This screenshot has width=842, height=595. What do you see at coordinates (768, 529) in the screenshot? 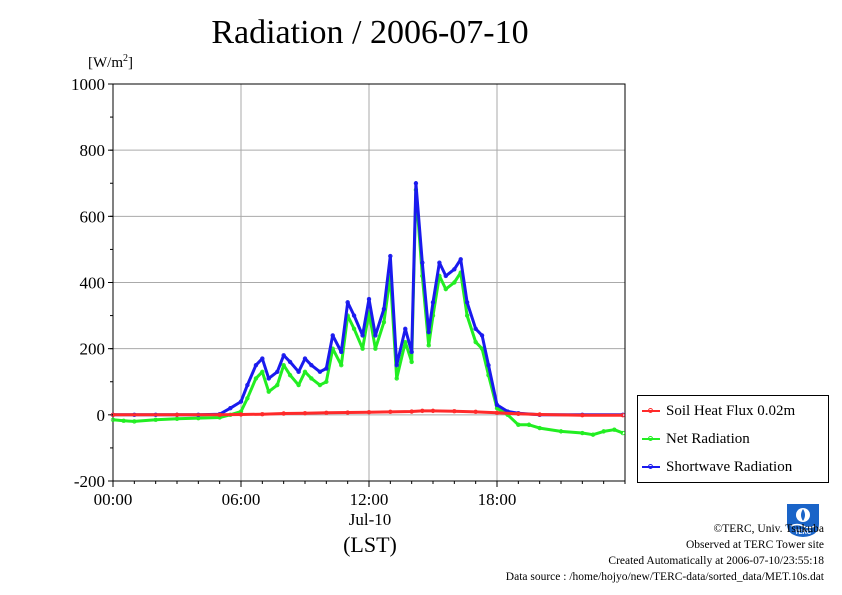
I see `credit-copyright: ©TERC, Univ. Tsukuba` at bounding box center [768, 529].